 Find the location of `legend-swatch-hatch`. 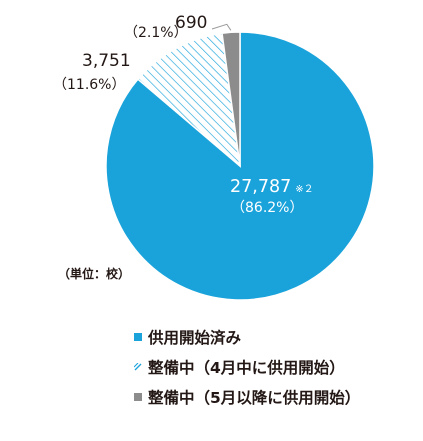

legend-swatch-hatch is located at coordinates (138, 367).